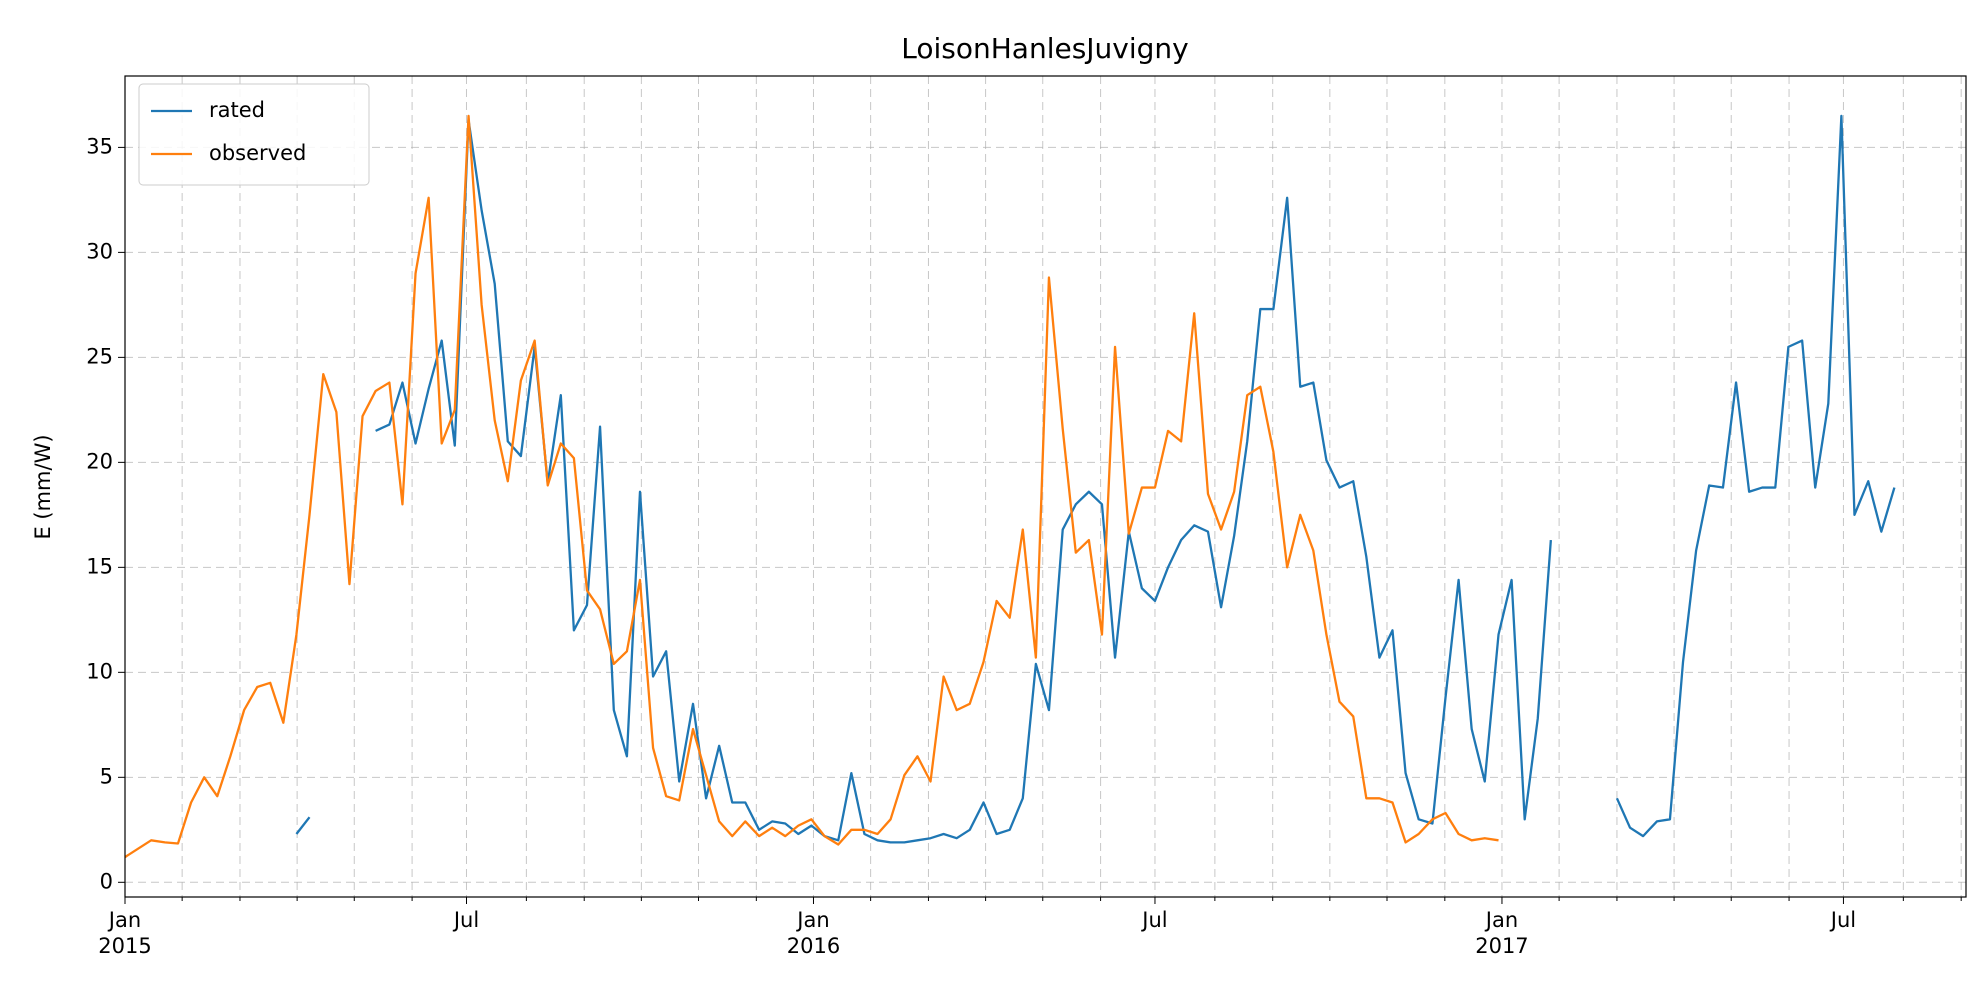  Describe the element at coordinates (99, 356) in the screenshot. I see `y-tick-label: 25` at that location.